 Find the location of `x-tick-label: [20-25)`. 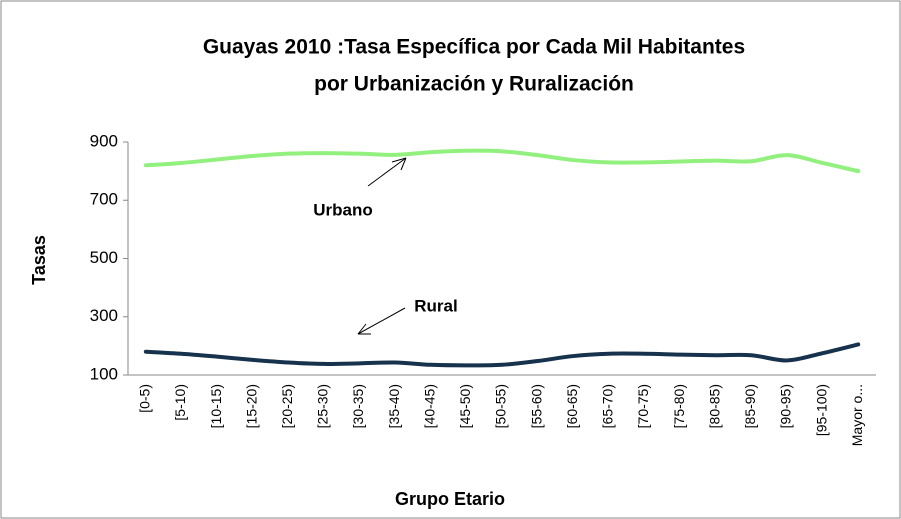

x-tick-label: [20-25) is located at coordinates (287, 406).